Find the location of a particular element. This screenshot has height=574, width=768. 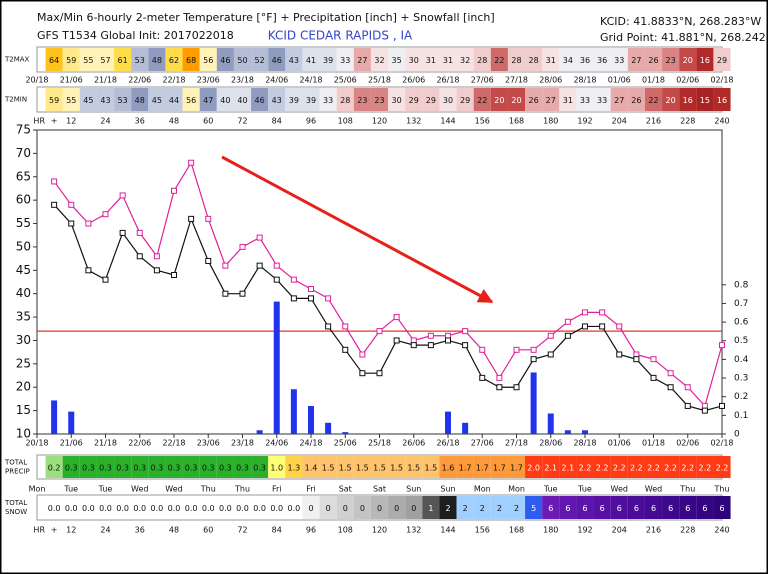

cell-value: 46 is located at coordinates (277, 60).